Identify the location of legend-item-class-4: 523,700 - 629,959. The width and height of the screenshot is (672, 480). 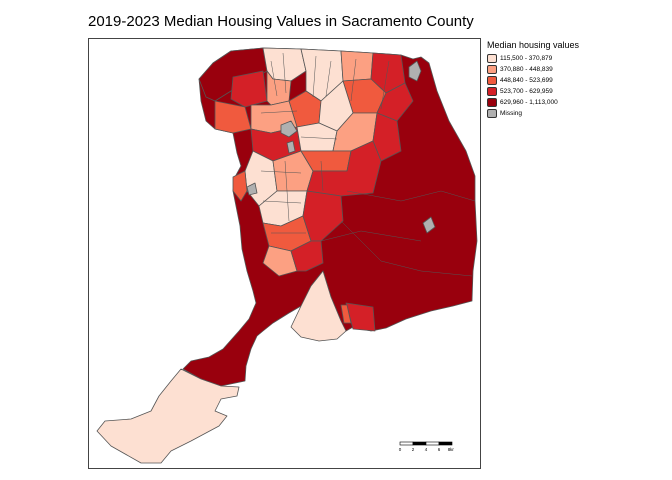
(552, 91).